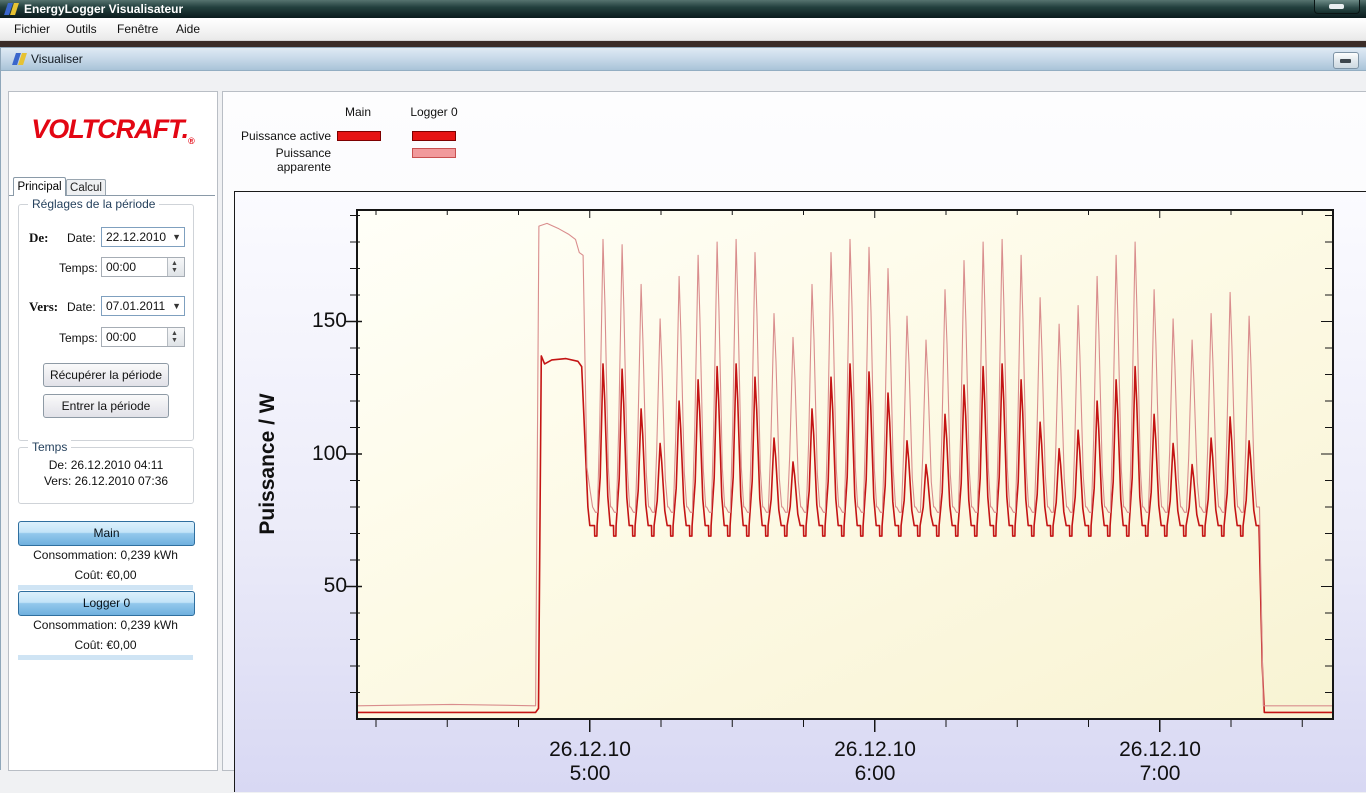 This screenshot has width=1366, height=793. I want to click on legend-label-apparent: Puissance apparente, so click(303, 160).